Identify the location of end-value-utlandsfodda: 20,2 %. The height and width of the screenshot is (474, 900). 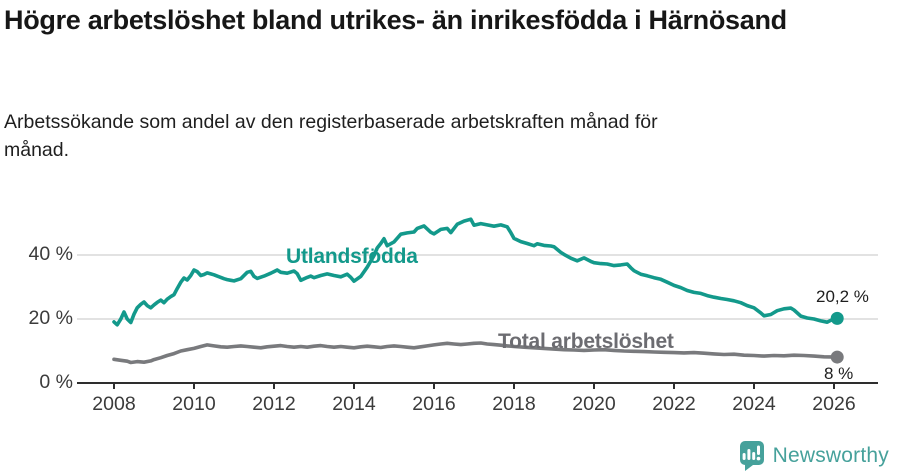
(842, 296).